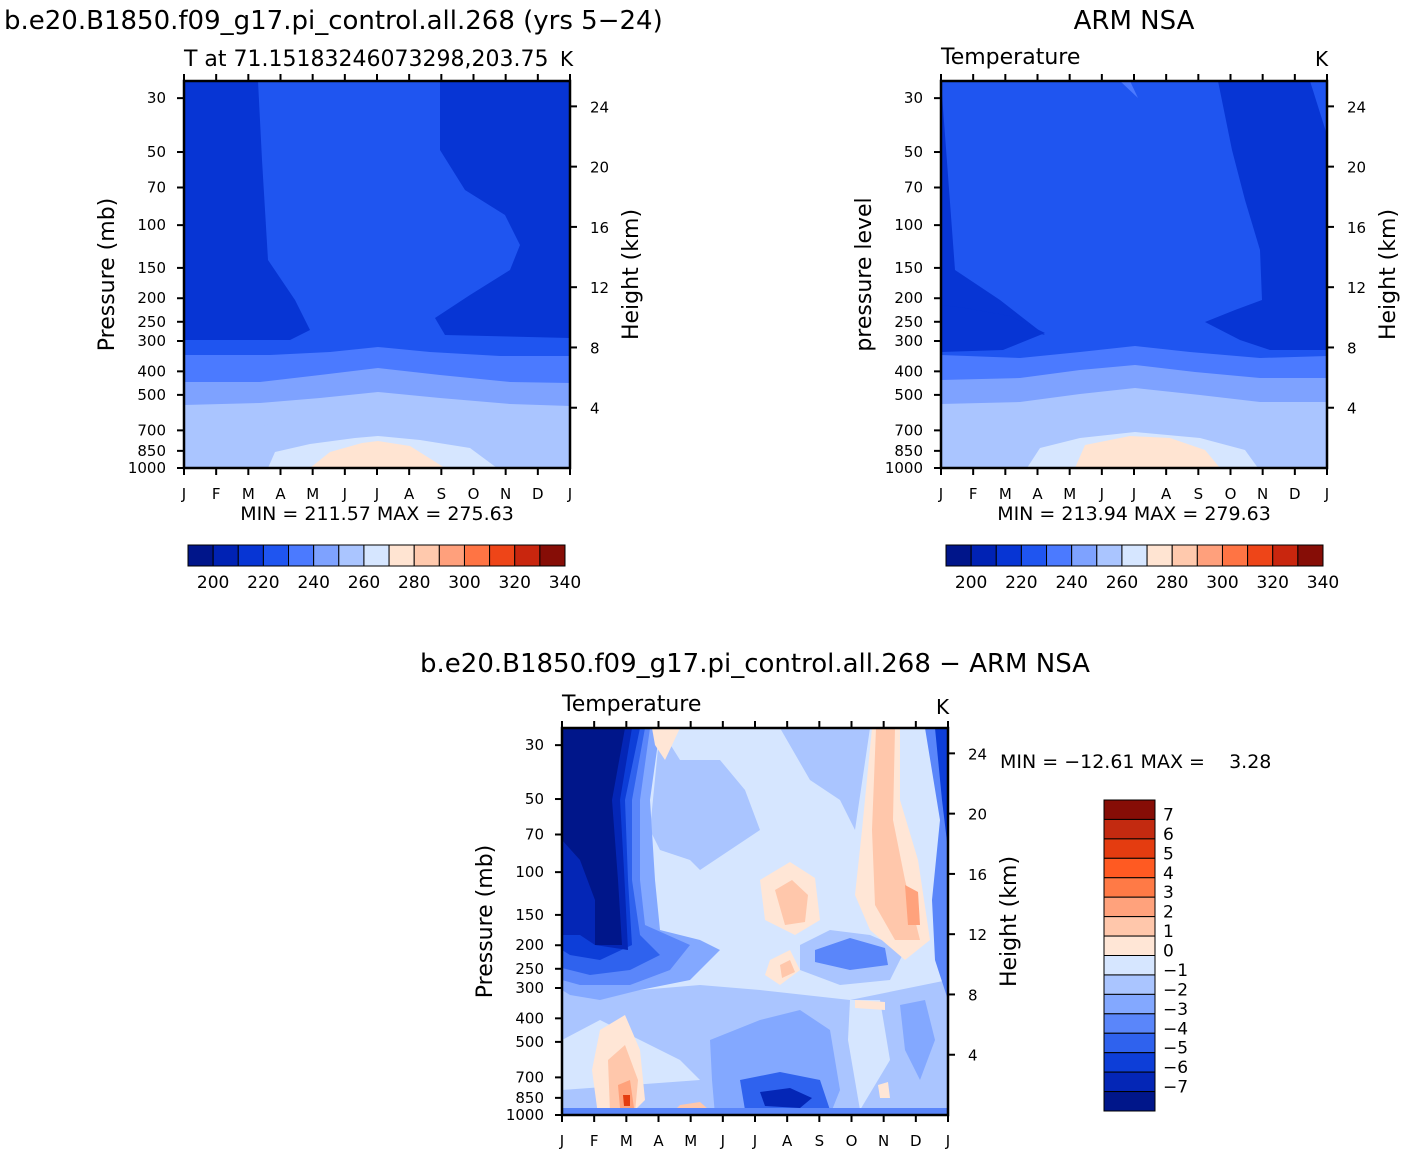 This screenshot has width=1408, height=1152. Describe the element at coordinates (1168, 893) in the screenshot. I see `colorbar-label: 3` at that location.